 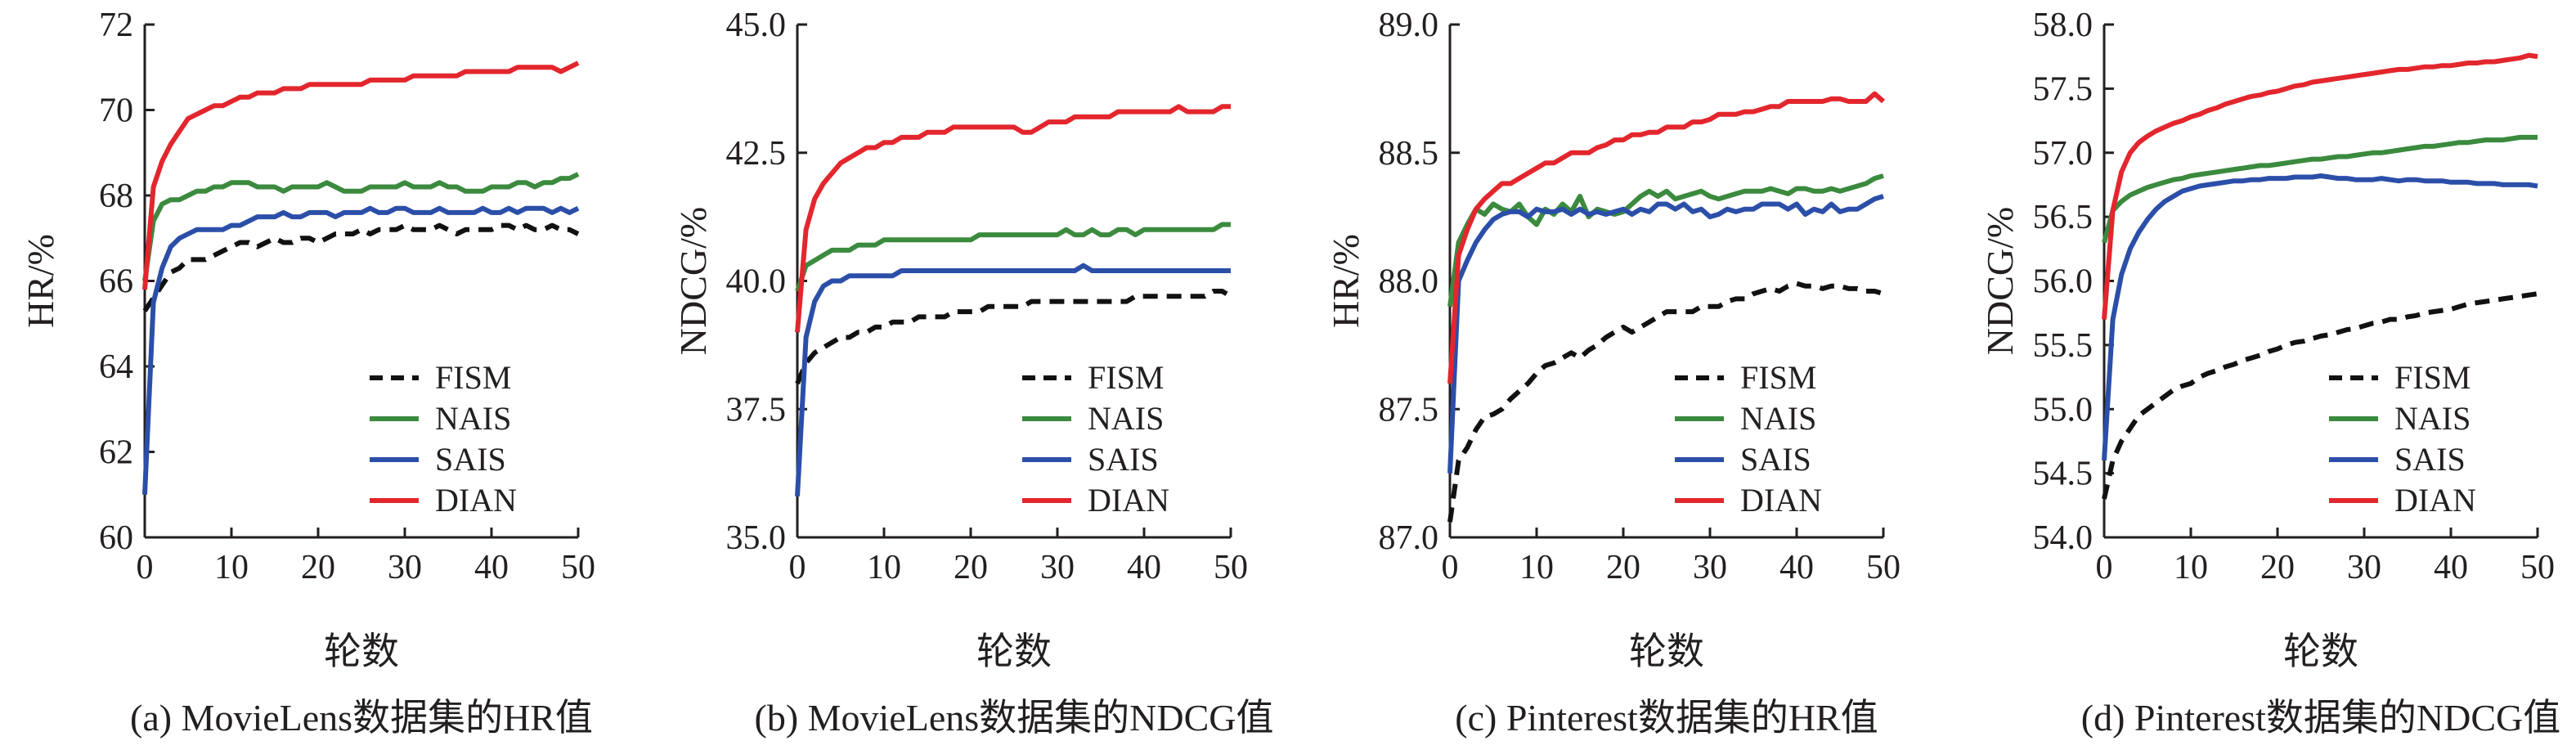 I want to click on chart-caption: (a) MovieLens数据集的HR值, so click(x=362, y=718).